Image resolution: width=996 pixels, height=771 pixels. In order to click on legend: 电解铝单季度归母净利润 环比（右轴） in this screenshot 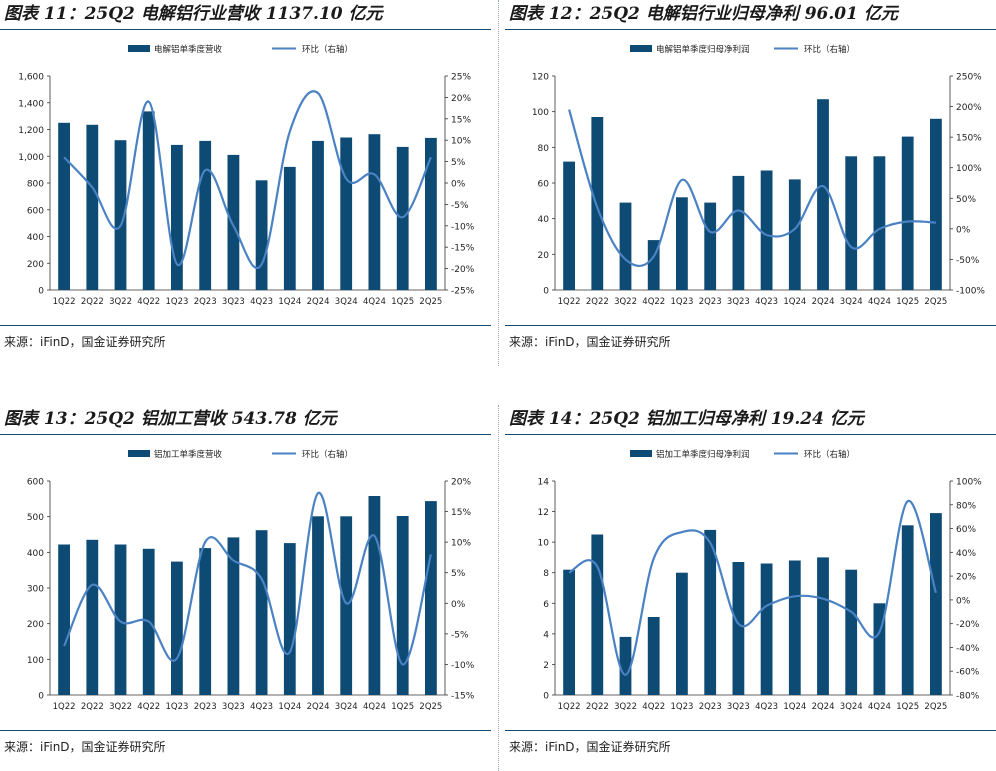, I will do `click(742, 49)`.